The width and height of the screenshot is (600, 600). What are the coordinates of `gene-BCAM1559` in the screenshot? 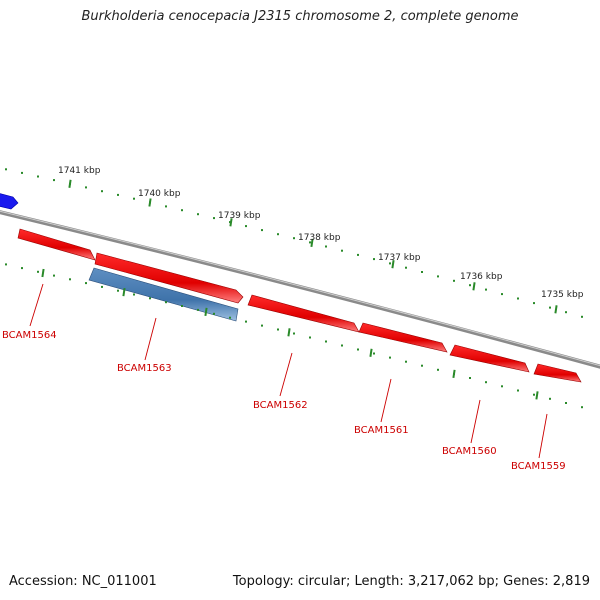 It's located at (557, 373).